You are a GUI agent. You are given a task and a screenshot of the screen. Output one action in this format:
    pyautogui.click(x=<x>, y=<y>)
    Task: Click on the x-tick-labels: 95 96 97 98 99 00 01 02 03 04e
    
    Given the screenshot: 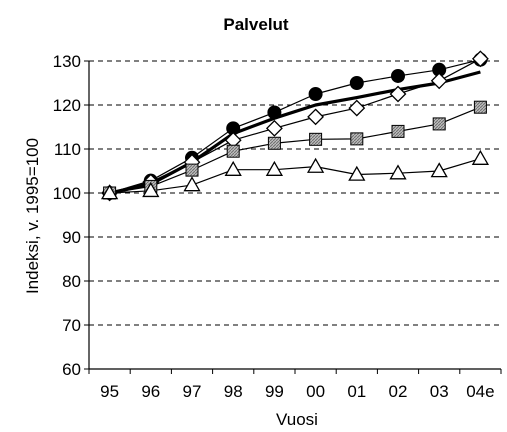 What is the action you would take?
    pyautogui.click(x=297, y=391)
    